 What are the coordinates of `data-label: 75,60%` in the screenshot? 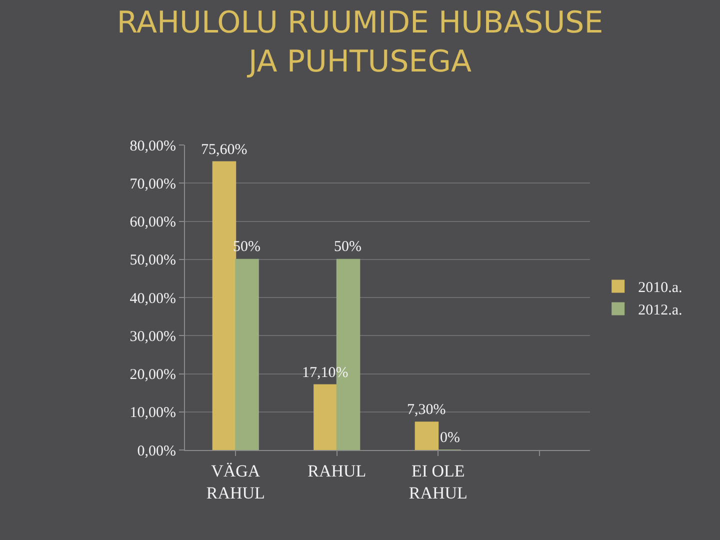 It's located at (224, 150).